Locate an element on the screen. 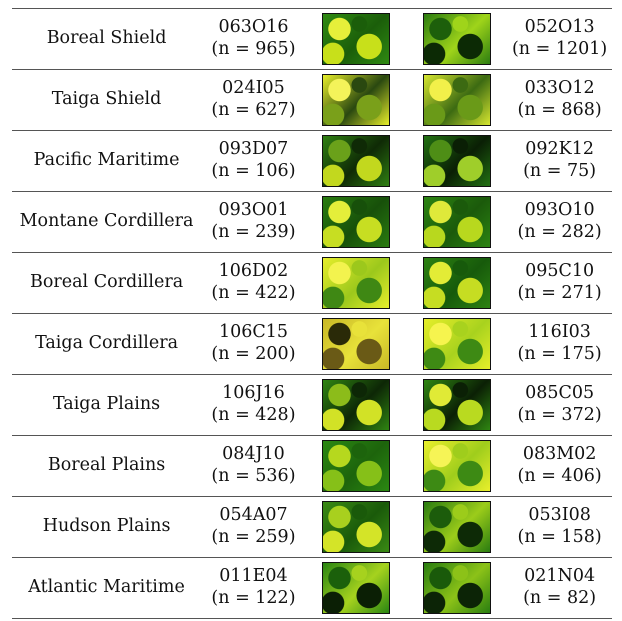  right-tile-id: 052O13 is located at coordinates (559, 27).